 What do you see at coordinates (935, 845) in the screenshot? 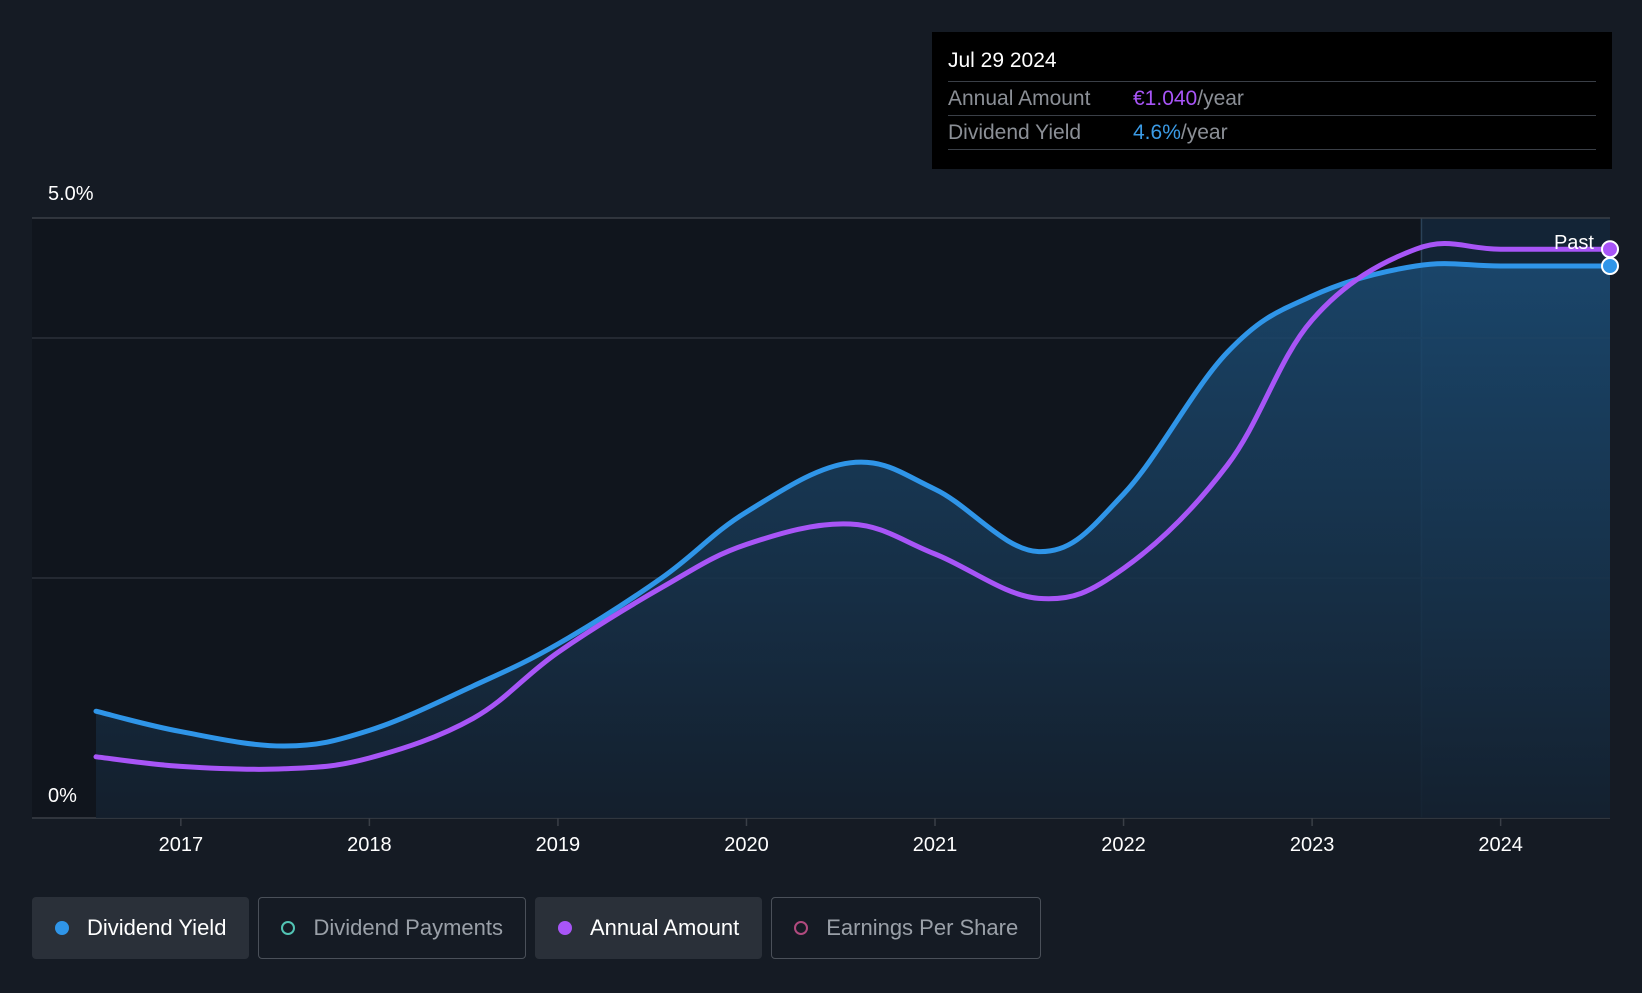
I see `x-tick-label-2021: 2021` at bounding box center [935, 845].